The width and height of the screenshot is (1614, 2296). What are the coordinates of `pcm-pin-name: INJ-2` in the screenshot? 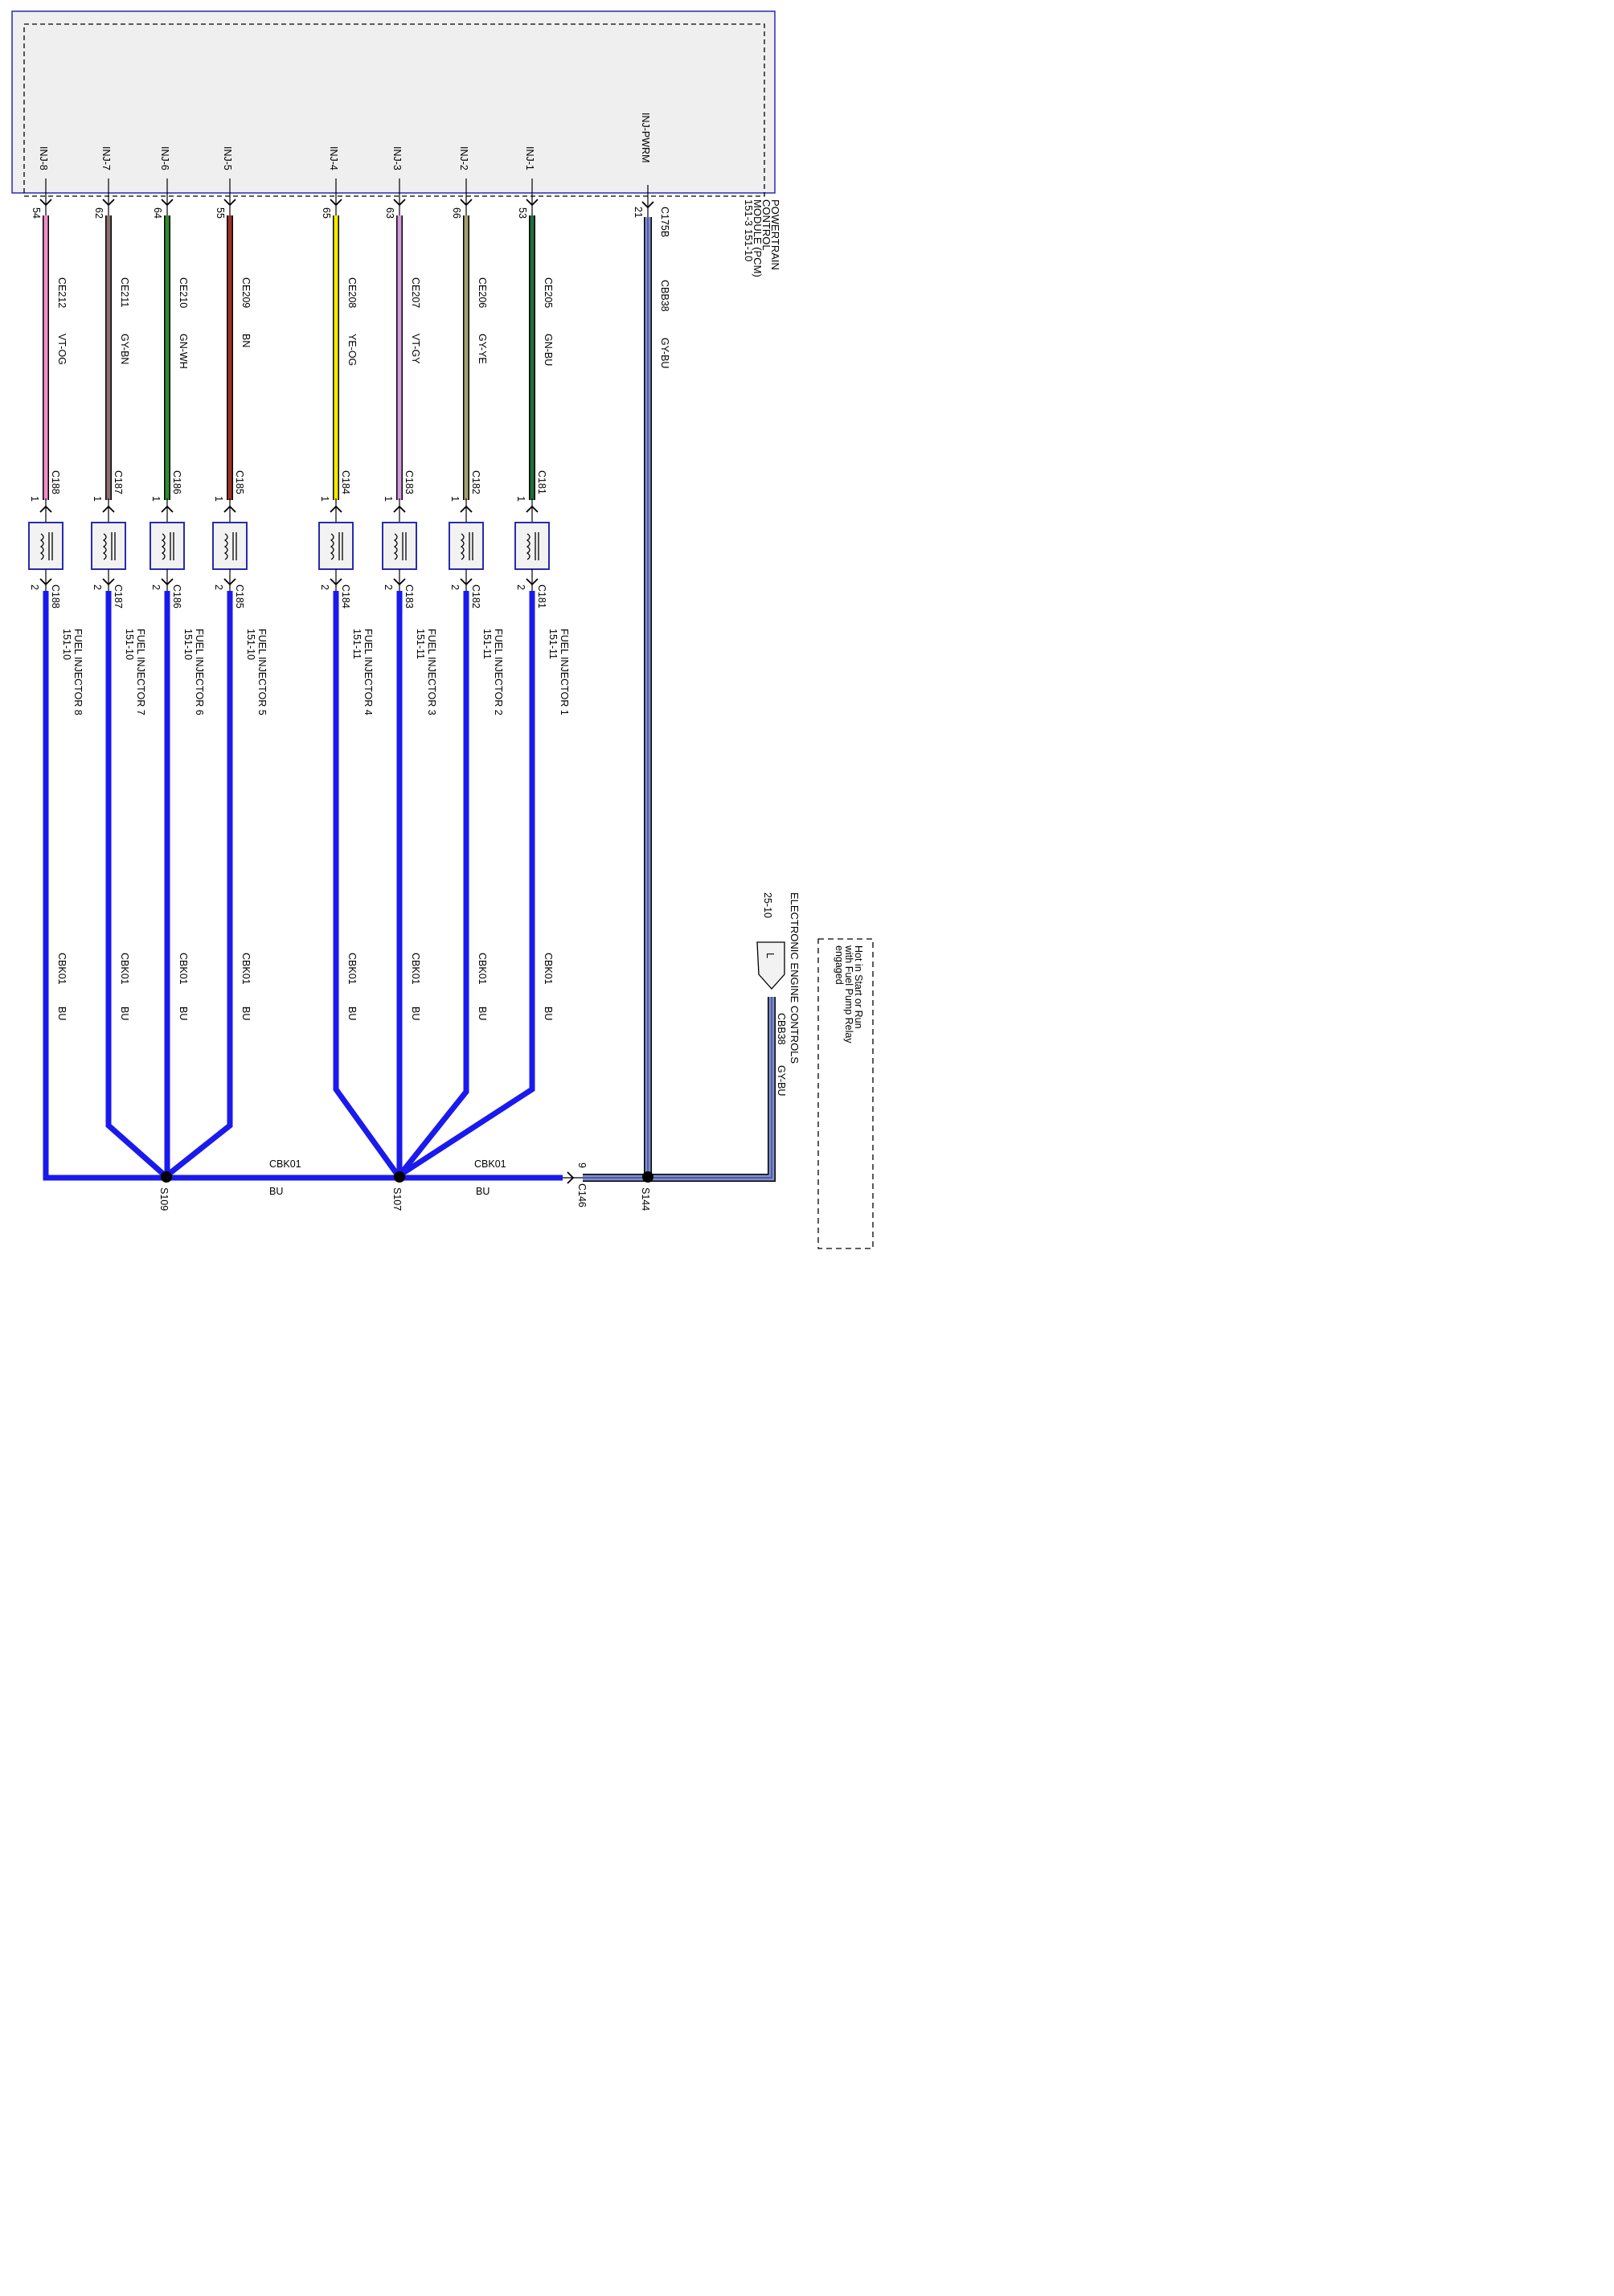 It's located at (464, 158).